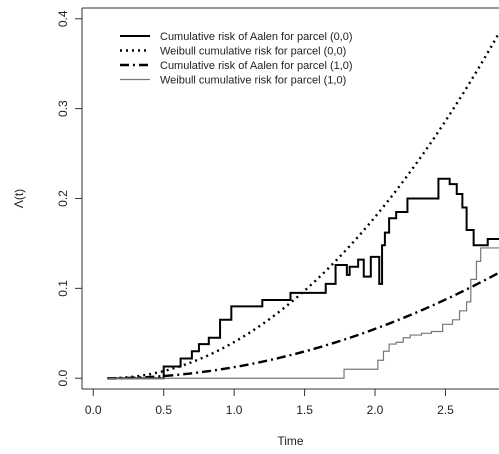  What do you see at coordinates (19, 198) in the screenshot?
I see `y-axis-title: Λ(t)` at bounding box center [19, 198].